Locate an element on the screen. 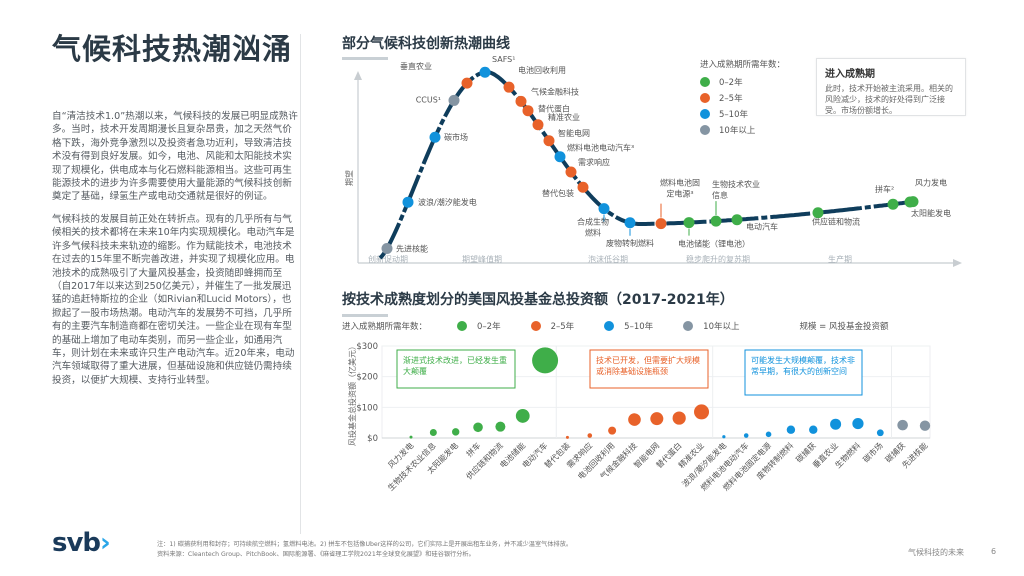 Image resolution: width=1024 pixels, height=576 pixels. hype-point: 碳市场 is located at coordinates (448, 137).